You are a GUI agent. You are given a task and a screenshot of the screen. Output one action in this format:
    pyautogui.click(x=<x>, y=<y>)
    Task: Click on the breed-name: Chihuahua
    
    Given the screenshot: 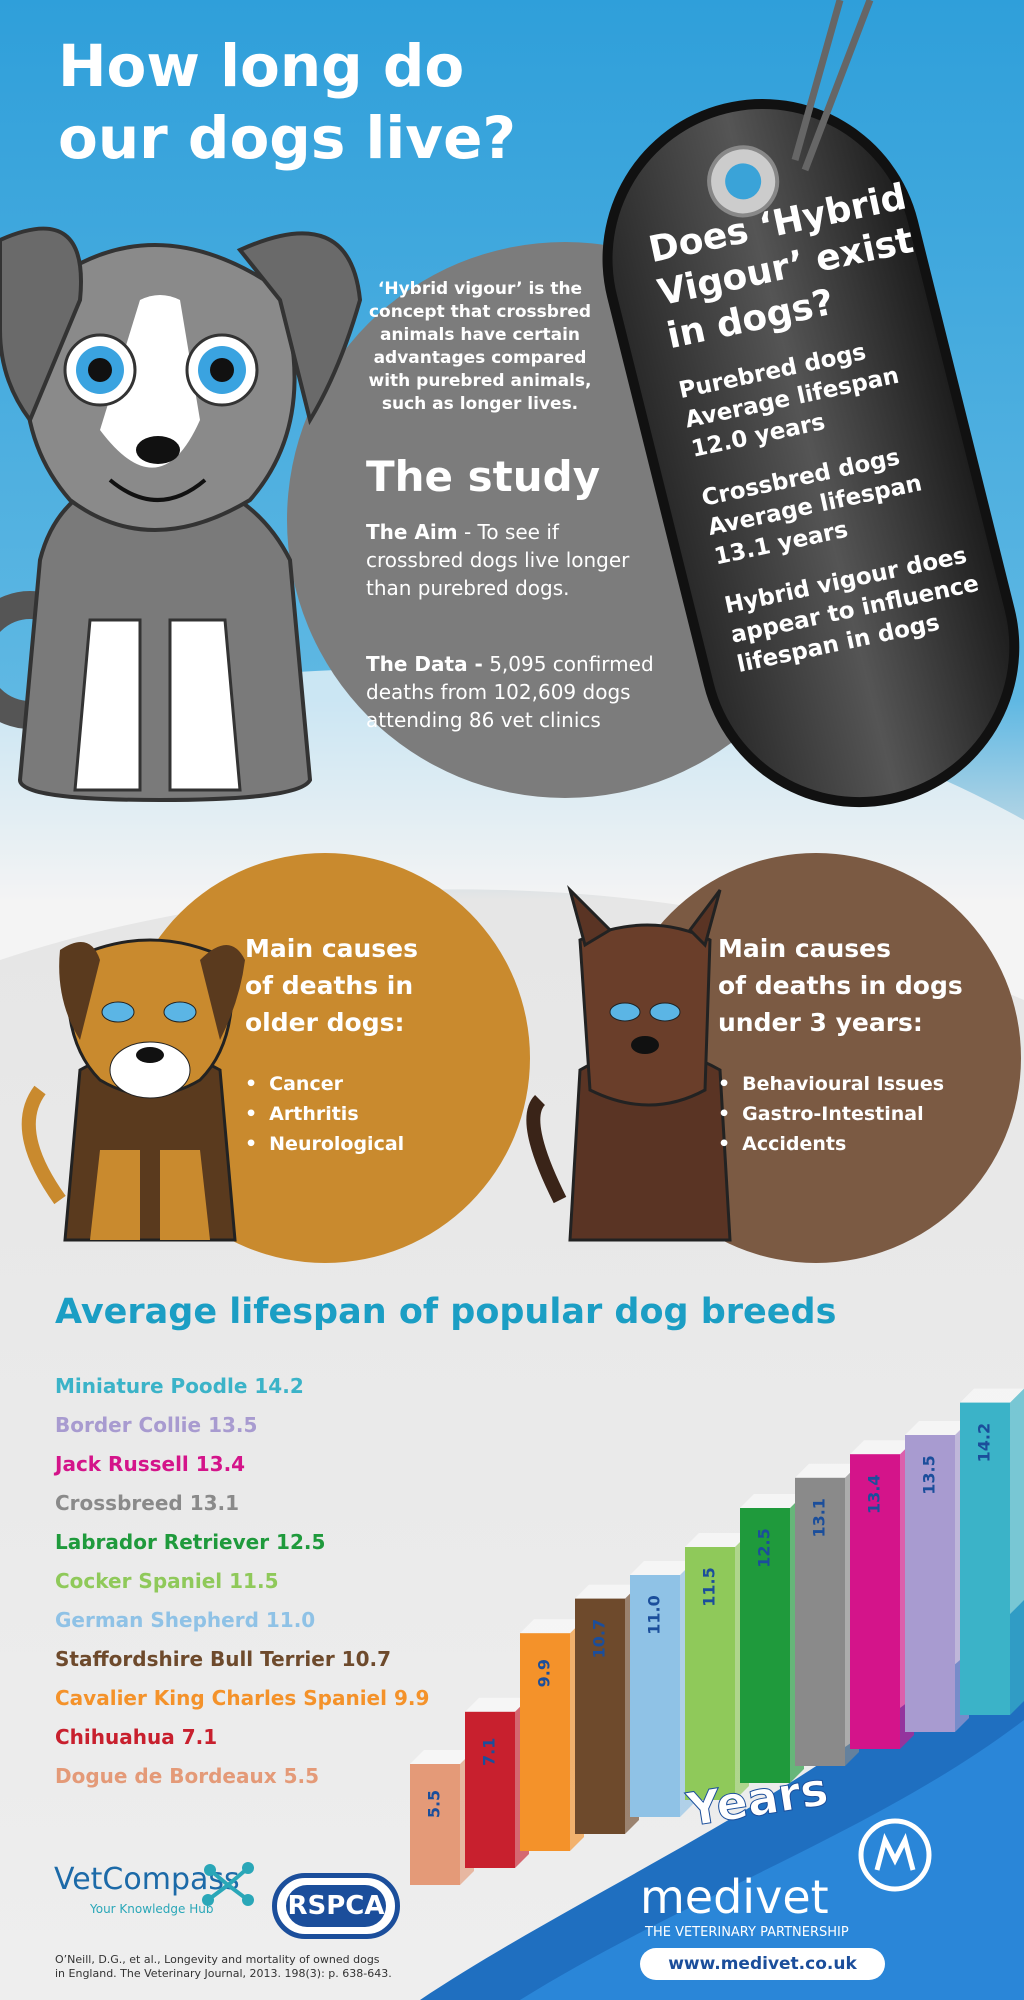 What is the action you would take?
    pyautogui.click(x=115, y=1737)
    